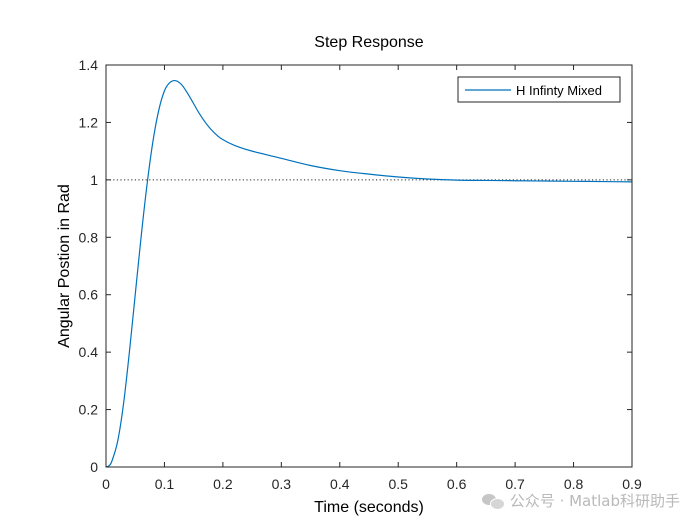 Image resolution: width=700 pixels, height=525 pixels. Describe the element at coordinates (89, 295) in the screenshot. I see `y-tick-label: 0.6` at that location.